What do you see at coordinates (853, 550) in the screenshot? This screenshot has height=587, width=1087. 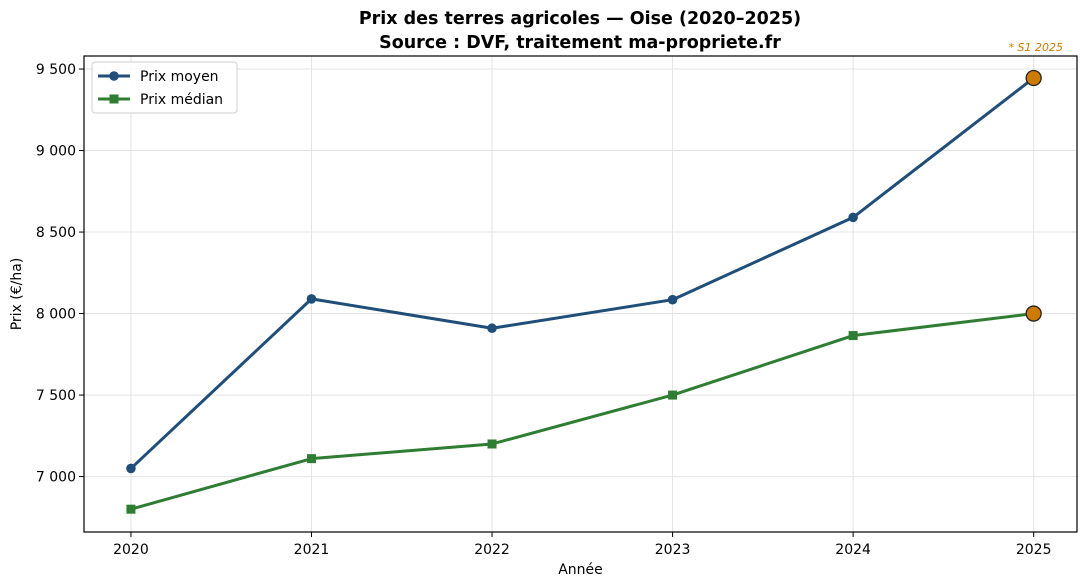 I see `x-tick-label: 2024` at bounding box center [853, 550].